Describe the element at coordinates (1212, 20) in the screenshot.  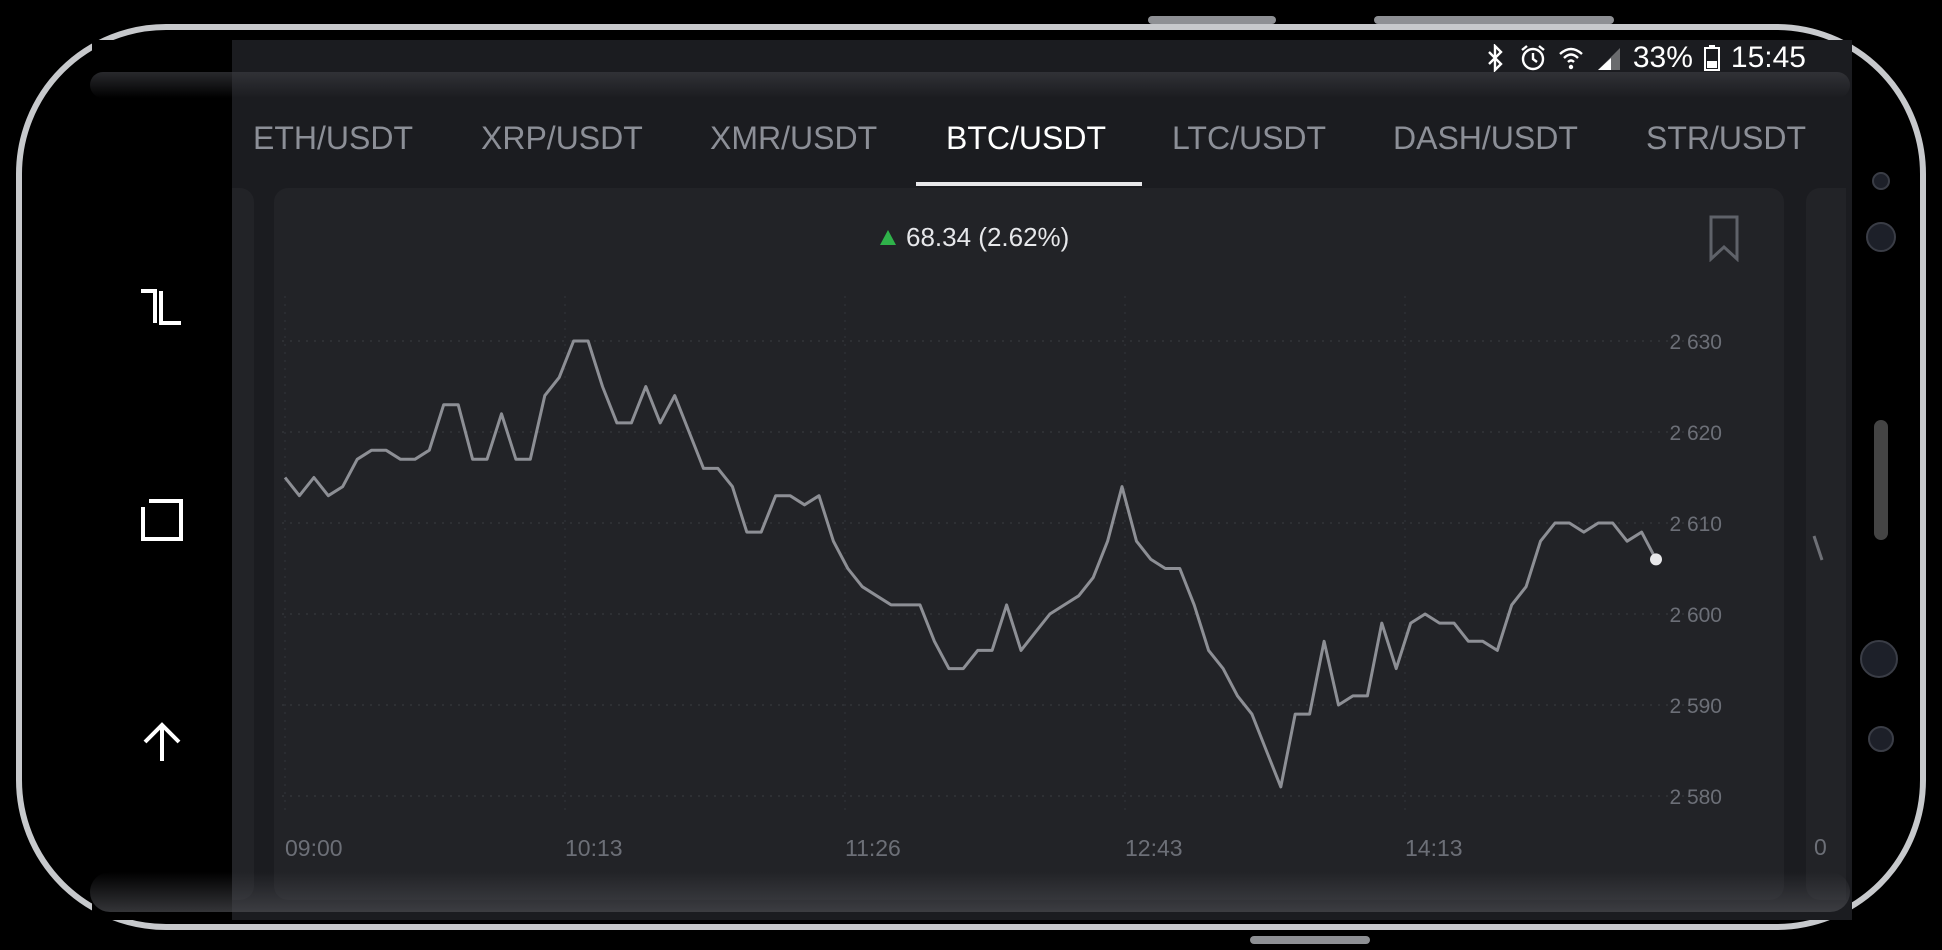
I see `volume-button` at that location.